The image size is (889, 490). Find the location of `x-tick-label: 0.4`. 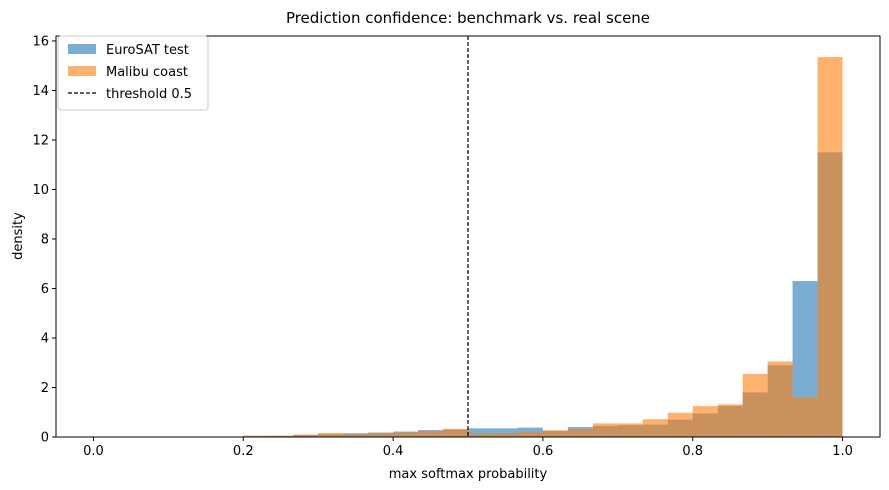

x-tick-label: 0.4 is located at coordinates (393, 451).